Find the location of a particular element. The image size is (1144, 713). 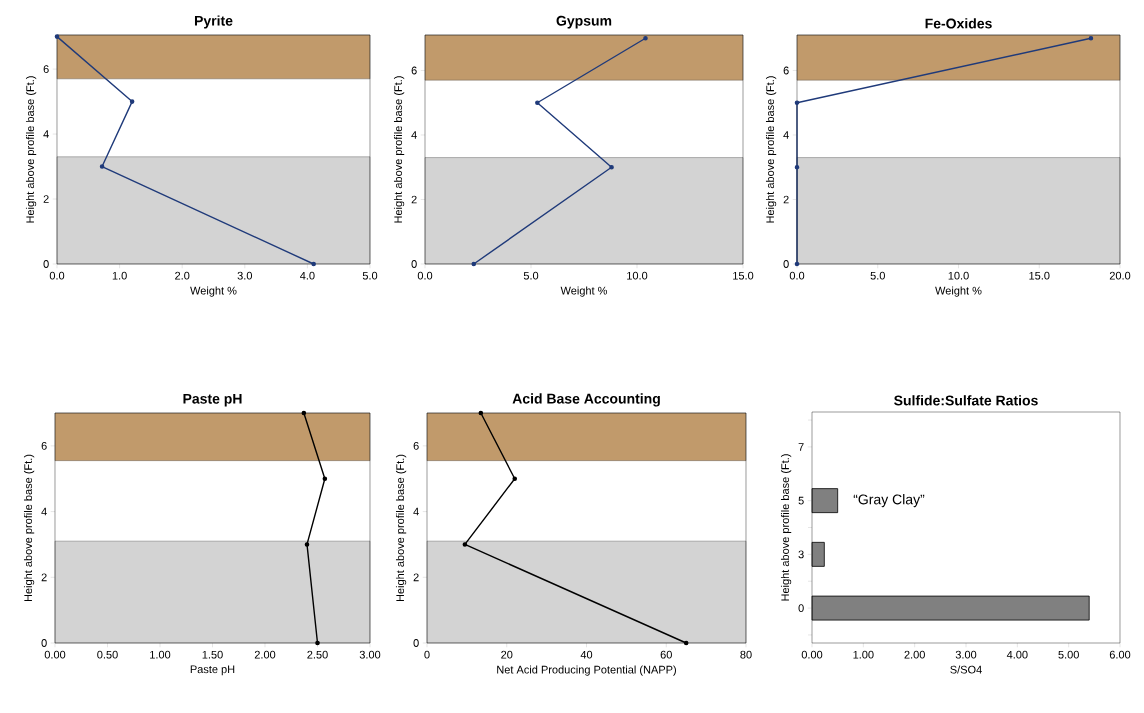

x-tick-label: 4.00 is located at coordinates (1017, 654).